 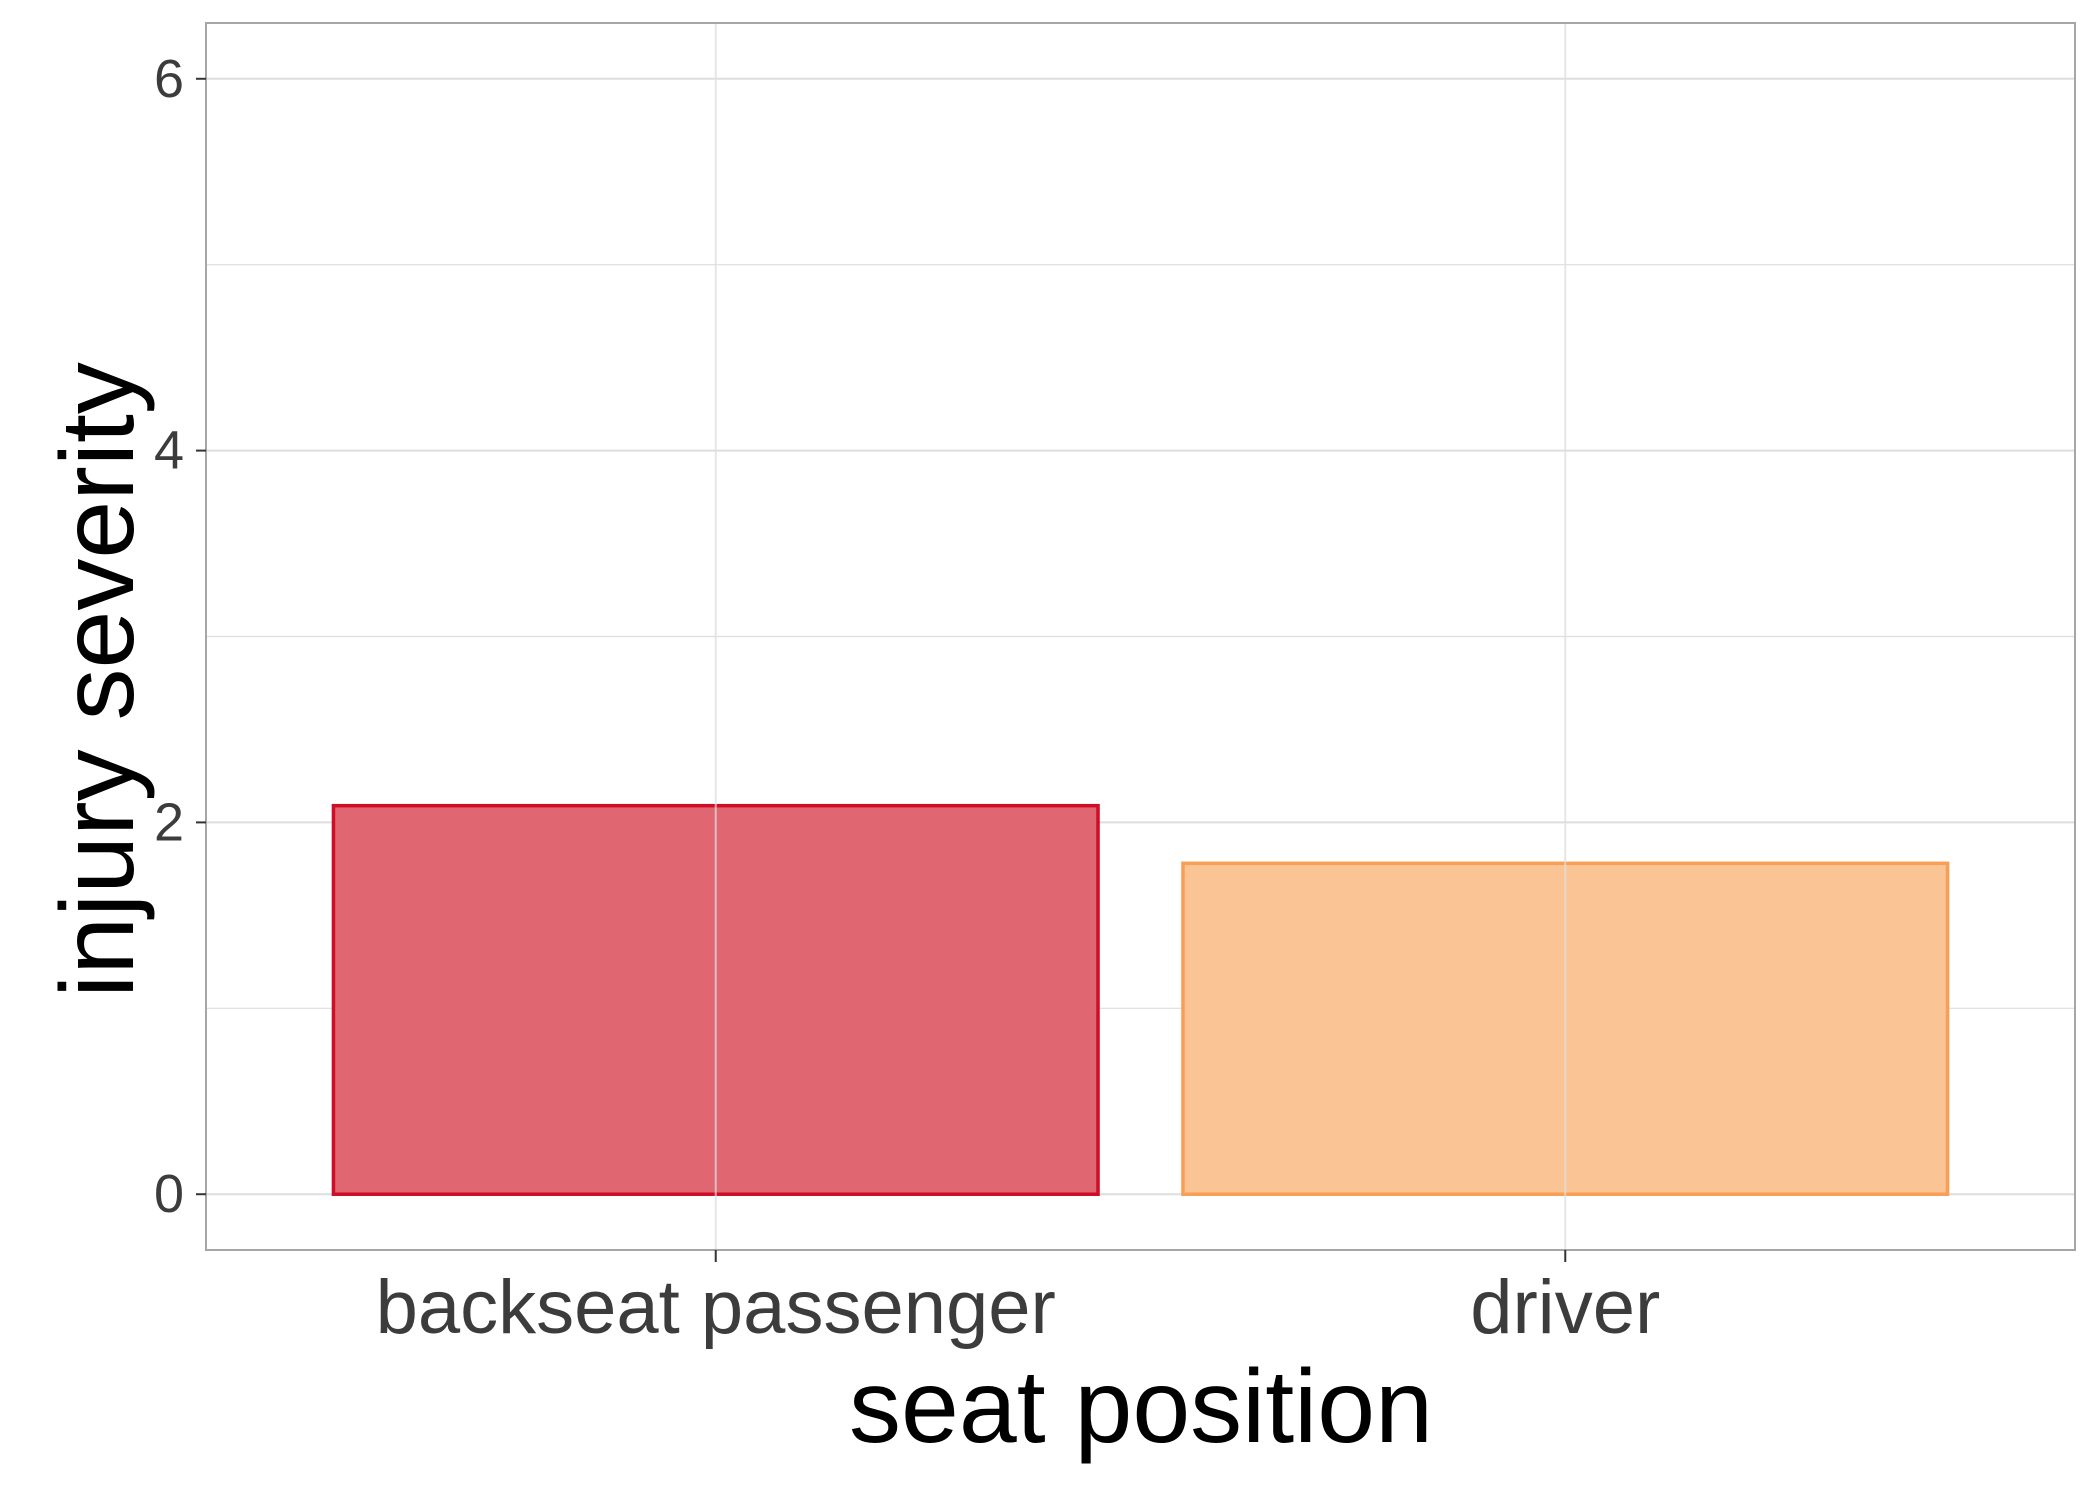 I want to click on y-tick-label: 0, so click(x=169, y=1194).